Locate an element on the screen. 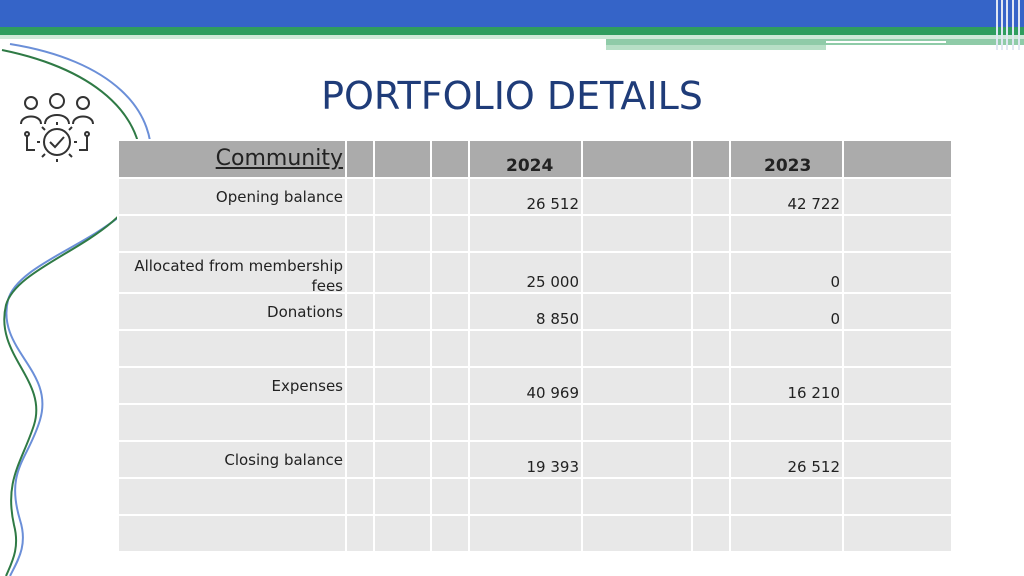 The width and height of the screenshot is (1024, 576). value-2024: 40 969 is located at coordinates (553, 393).